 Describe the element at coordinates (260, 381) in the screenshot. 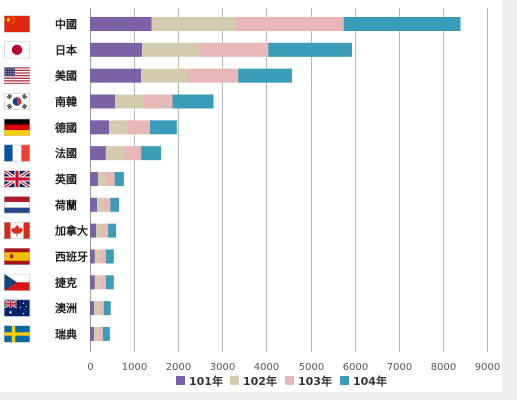

I see `legend-label: 102年` at that location.